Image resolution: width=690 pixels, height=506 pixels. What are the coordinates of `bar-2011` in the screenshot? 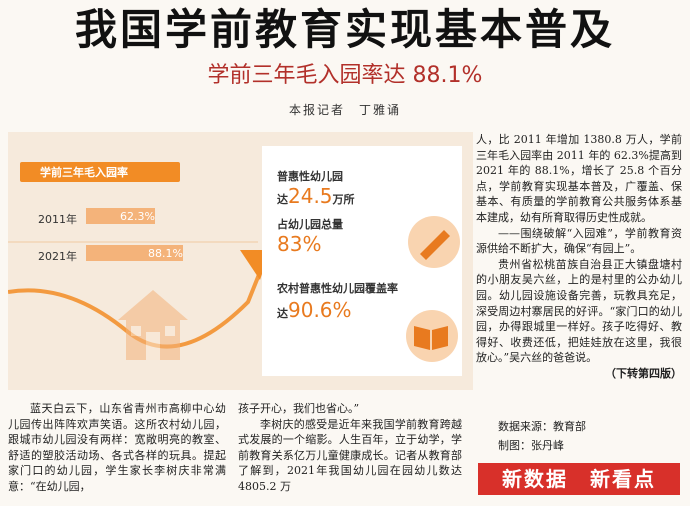 It's located at (120, 216).